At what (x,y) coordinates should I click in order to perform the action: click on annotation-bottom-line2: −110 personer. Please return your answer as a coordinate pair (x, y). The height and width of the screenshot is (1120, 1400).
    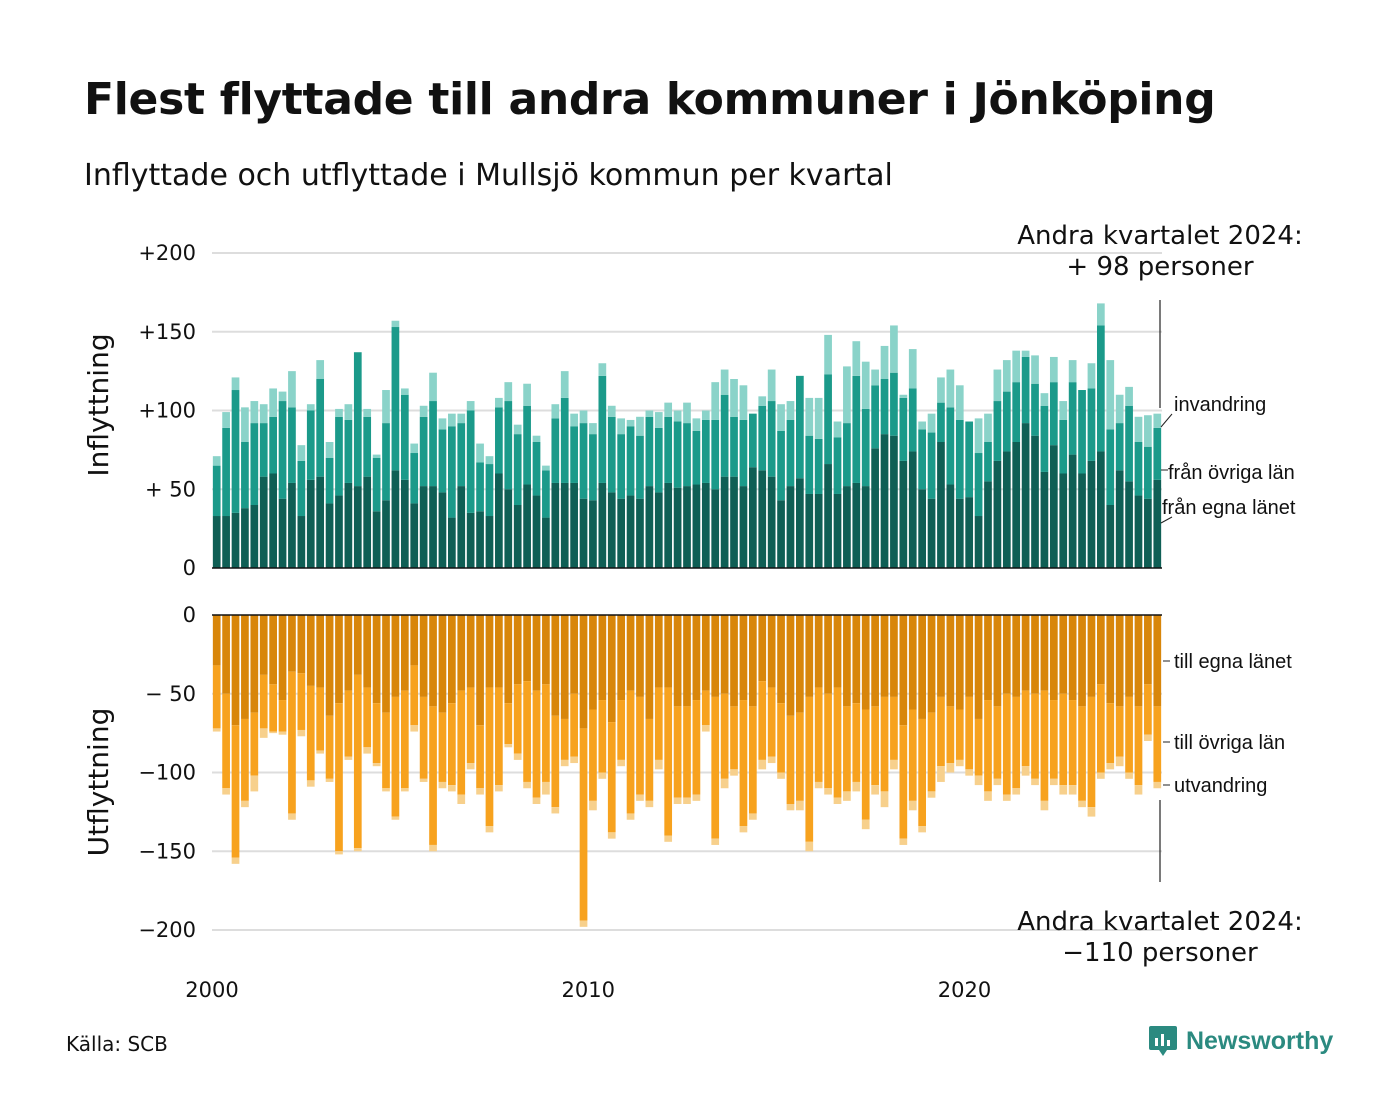
    Looking at the image, I should click on (1160, 953).